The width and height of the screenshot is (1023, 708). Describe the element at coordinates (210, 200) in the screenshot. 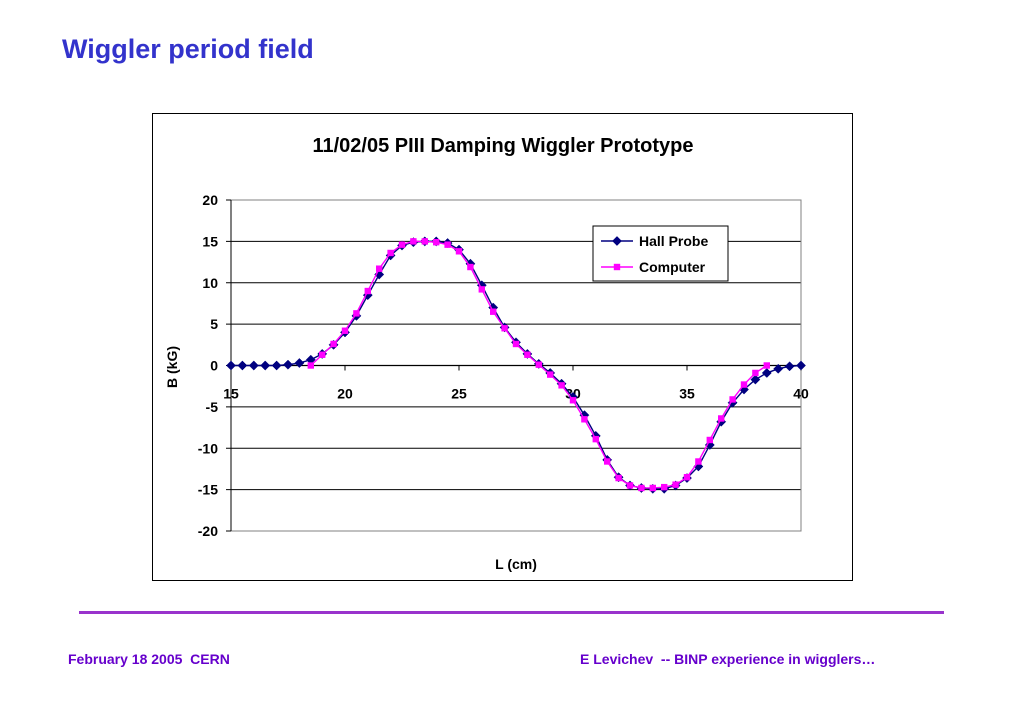

I see `y-tick-label: 20` at that location.